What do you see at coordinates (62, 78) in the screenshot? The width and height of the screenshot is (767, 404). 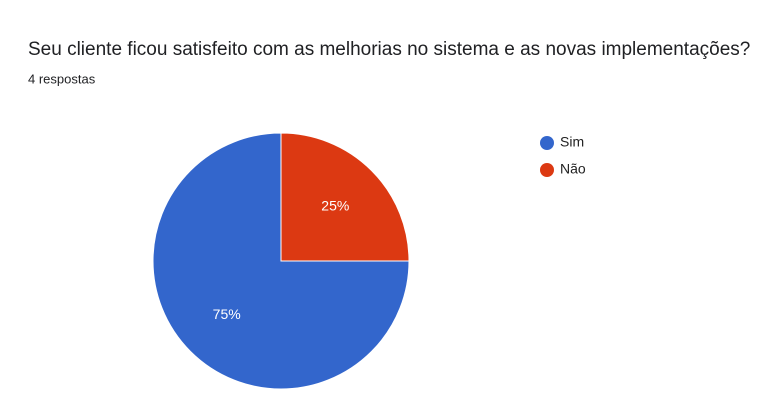 I see `chart-subtitle: 4 respostas` at bounding box center [62, 78].